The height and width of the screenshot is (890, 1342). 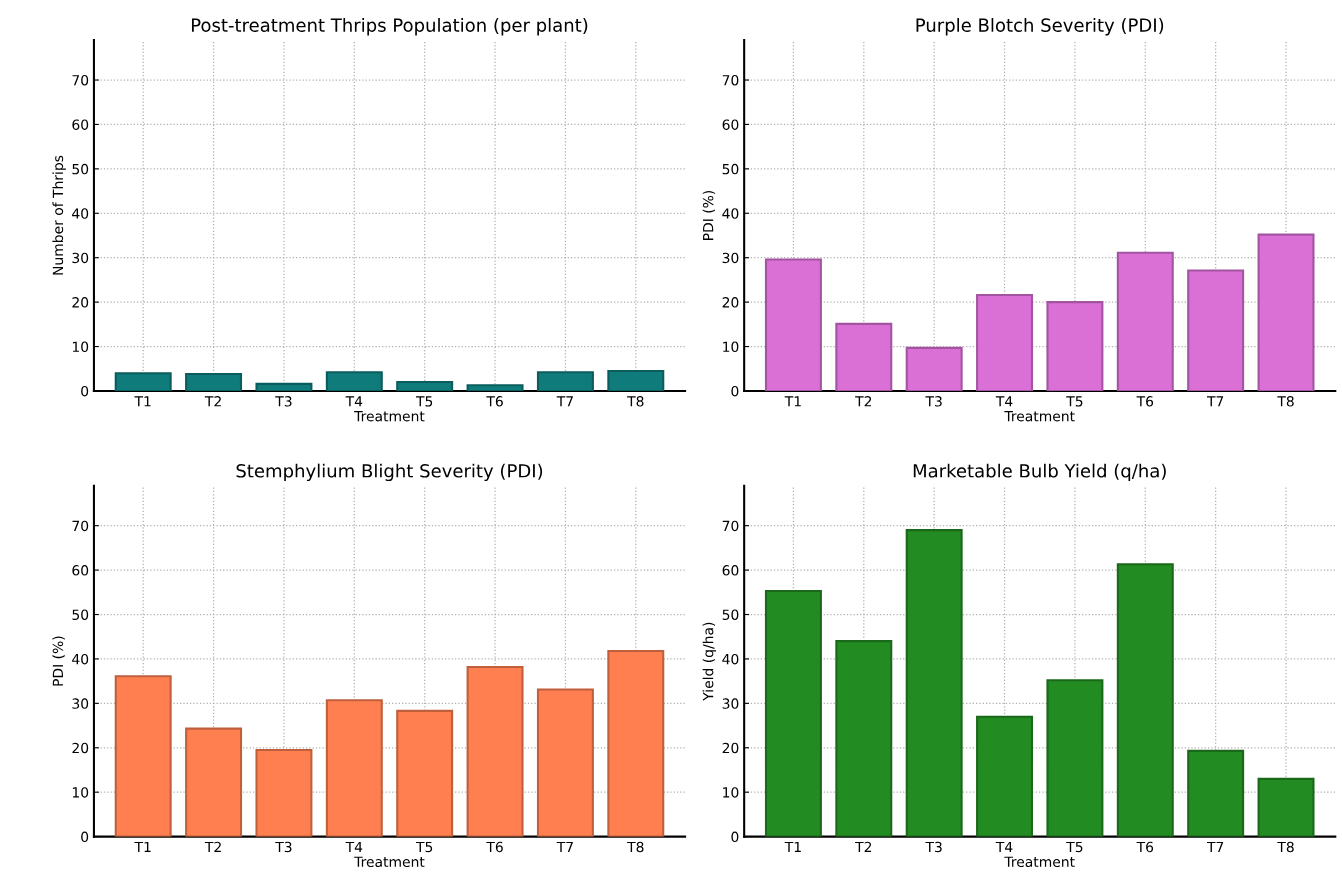 What do you see at coordinates (389, 27) in the screenshot?
I see `chart-title: Post-treatment Thrips Population (per plant)` at bounding box center [389, 27].